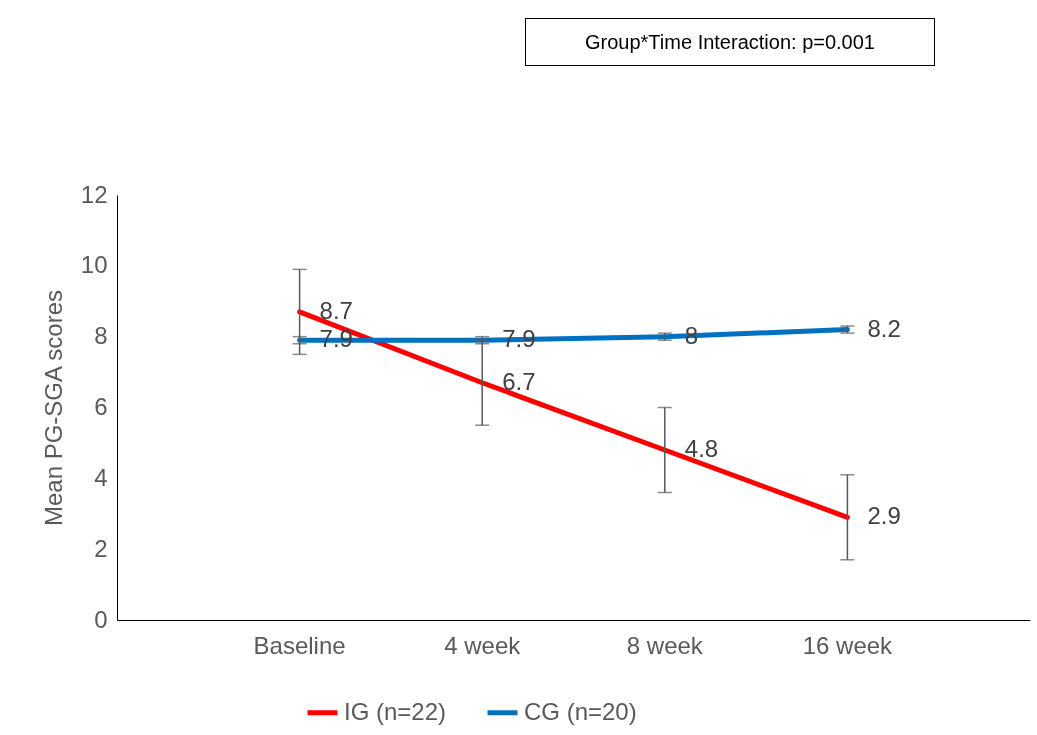  What do you see at coordinates (884, 516) in the screenshot?
I see `data-label: 2.9` at bounding box center [884, 516].